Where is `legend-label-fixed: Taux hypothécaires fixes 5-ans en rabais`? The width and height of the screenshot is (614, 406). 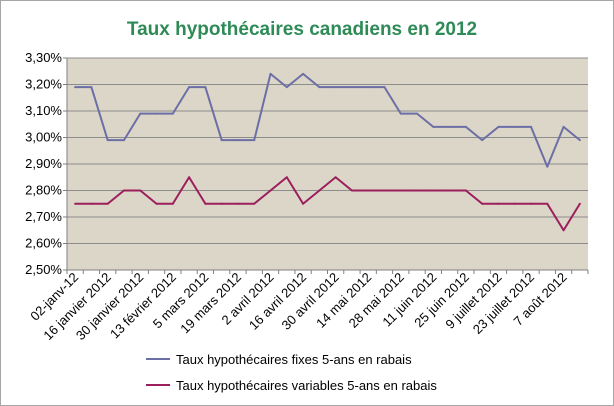
legend-label-fixed: Taux hypothécaires fixes 5-ans en rabais is located at coordinates (294, 359).